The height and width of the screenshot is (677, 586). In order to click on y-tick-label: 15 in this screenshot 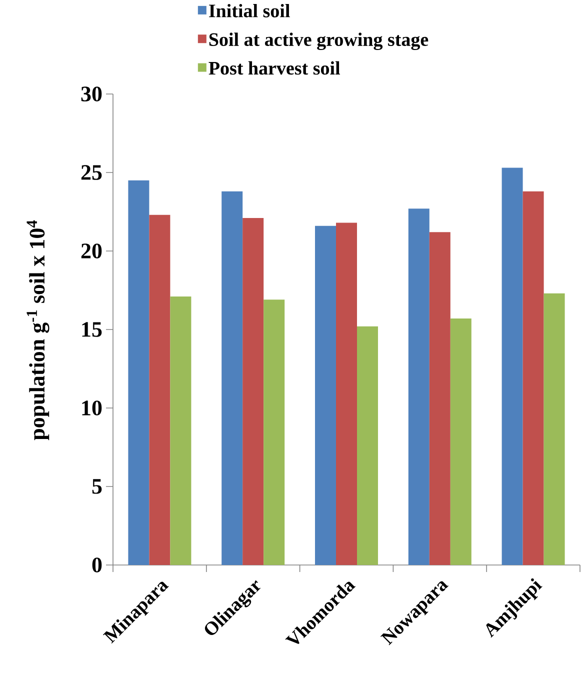, I will do `click(92, 329)`.